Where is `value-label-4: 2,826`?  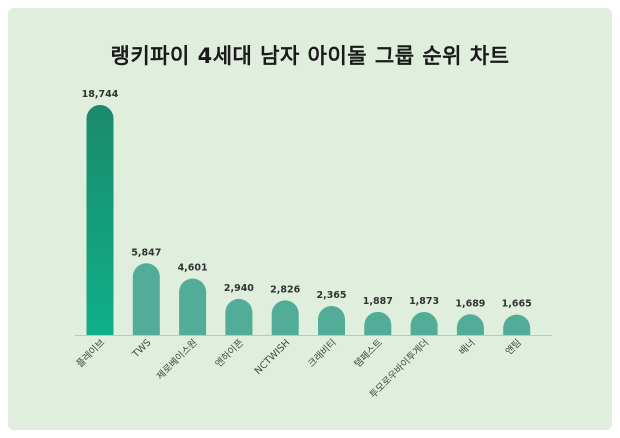 value-label-4: 2,826 is located at coordinates (285, 289).